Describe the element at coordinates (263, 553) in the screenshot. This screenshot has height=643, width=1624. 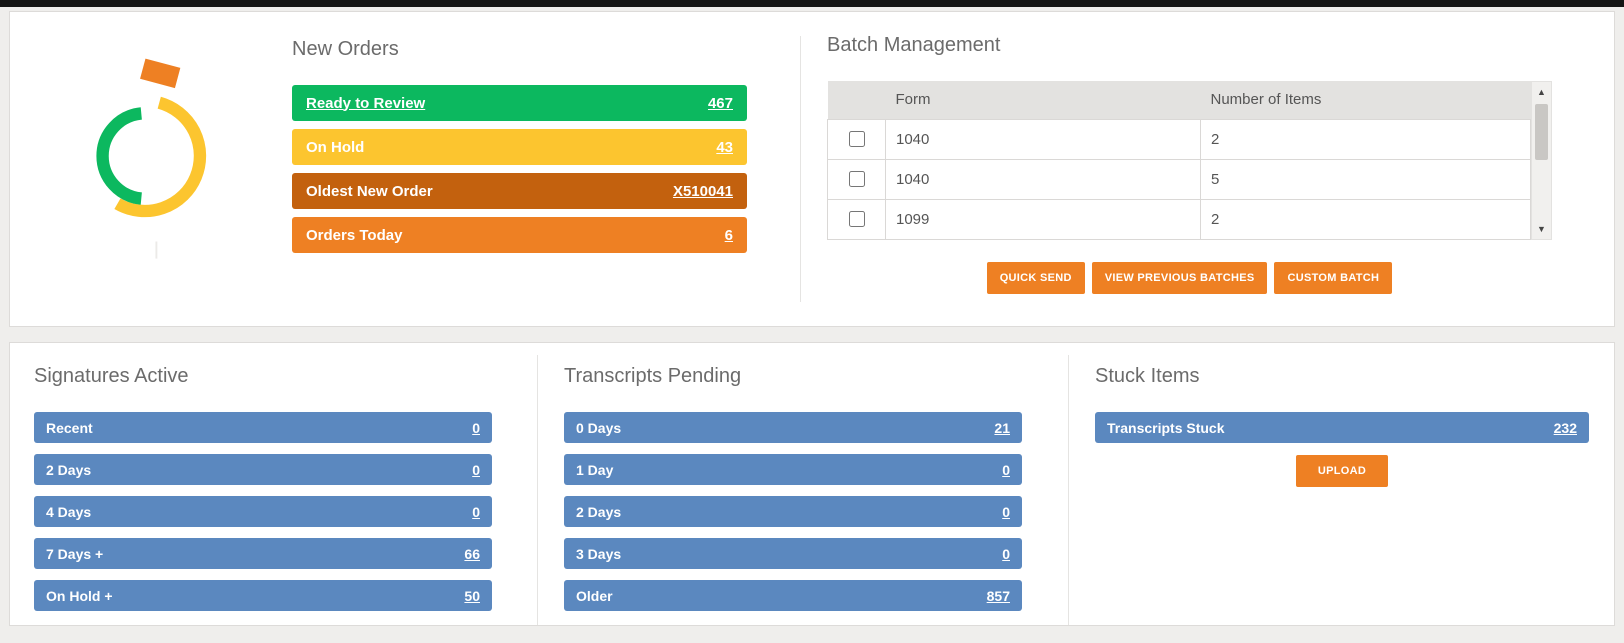
I see `signatures-bar-7-days-plus: 7 Days + 66` at that location.